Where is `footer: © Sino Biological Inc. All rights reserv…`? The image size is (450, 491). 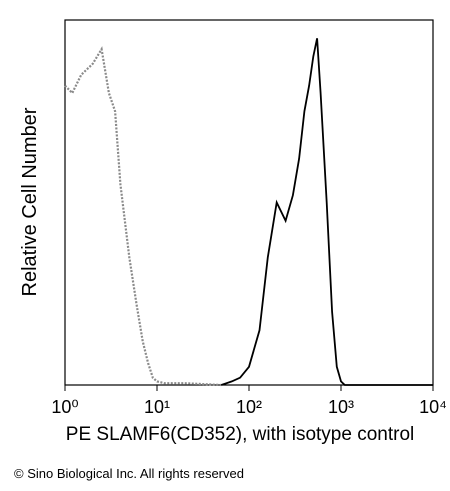 footer: © Sino Biological Inc. All rights reserv… is located at coordinates (129, 473).